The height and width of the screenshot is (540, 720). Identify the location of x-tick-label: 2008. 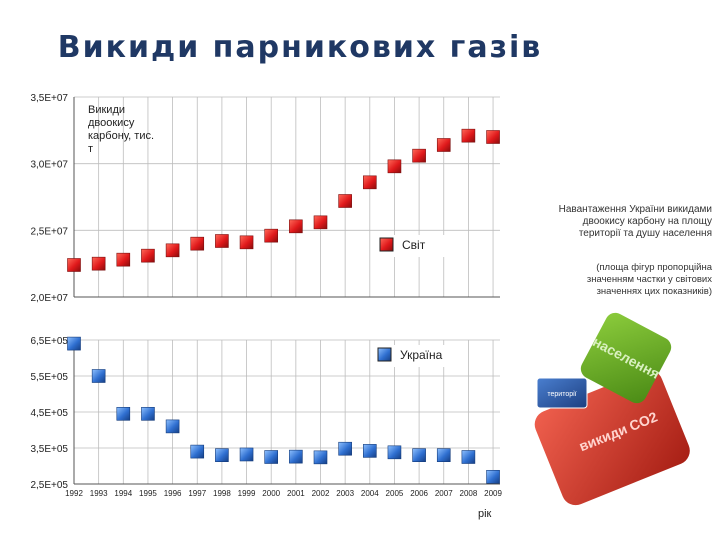
(469, 493).